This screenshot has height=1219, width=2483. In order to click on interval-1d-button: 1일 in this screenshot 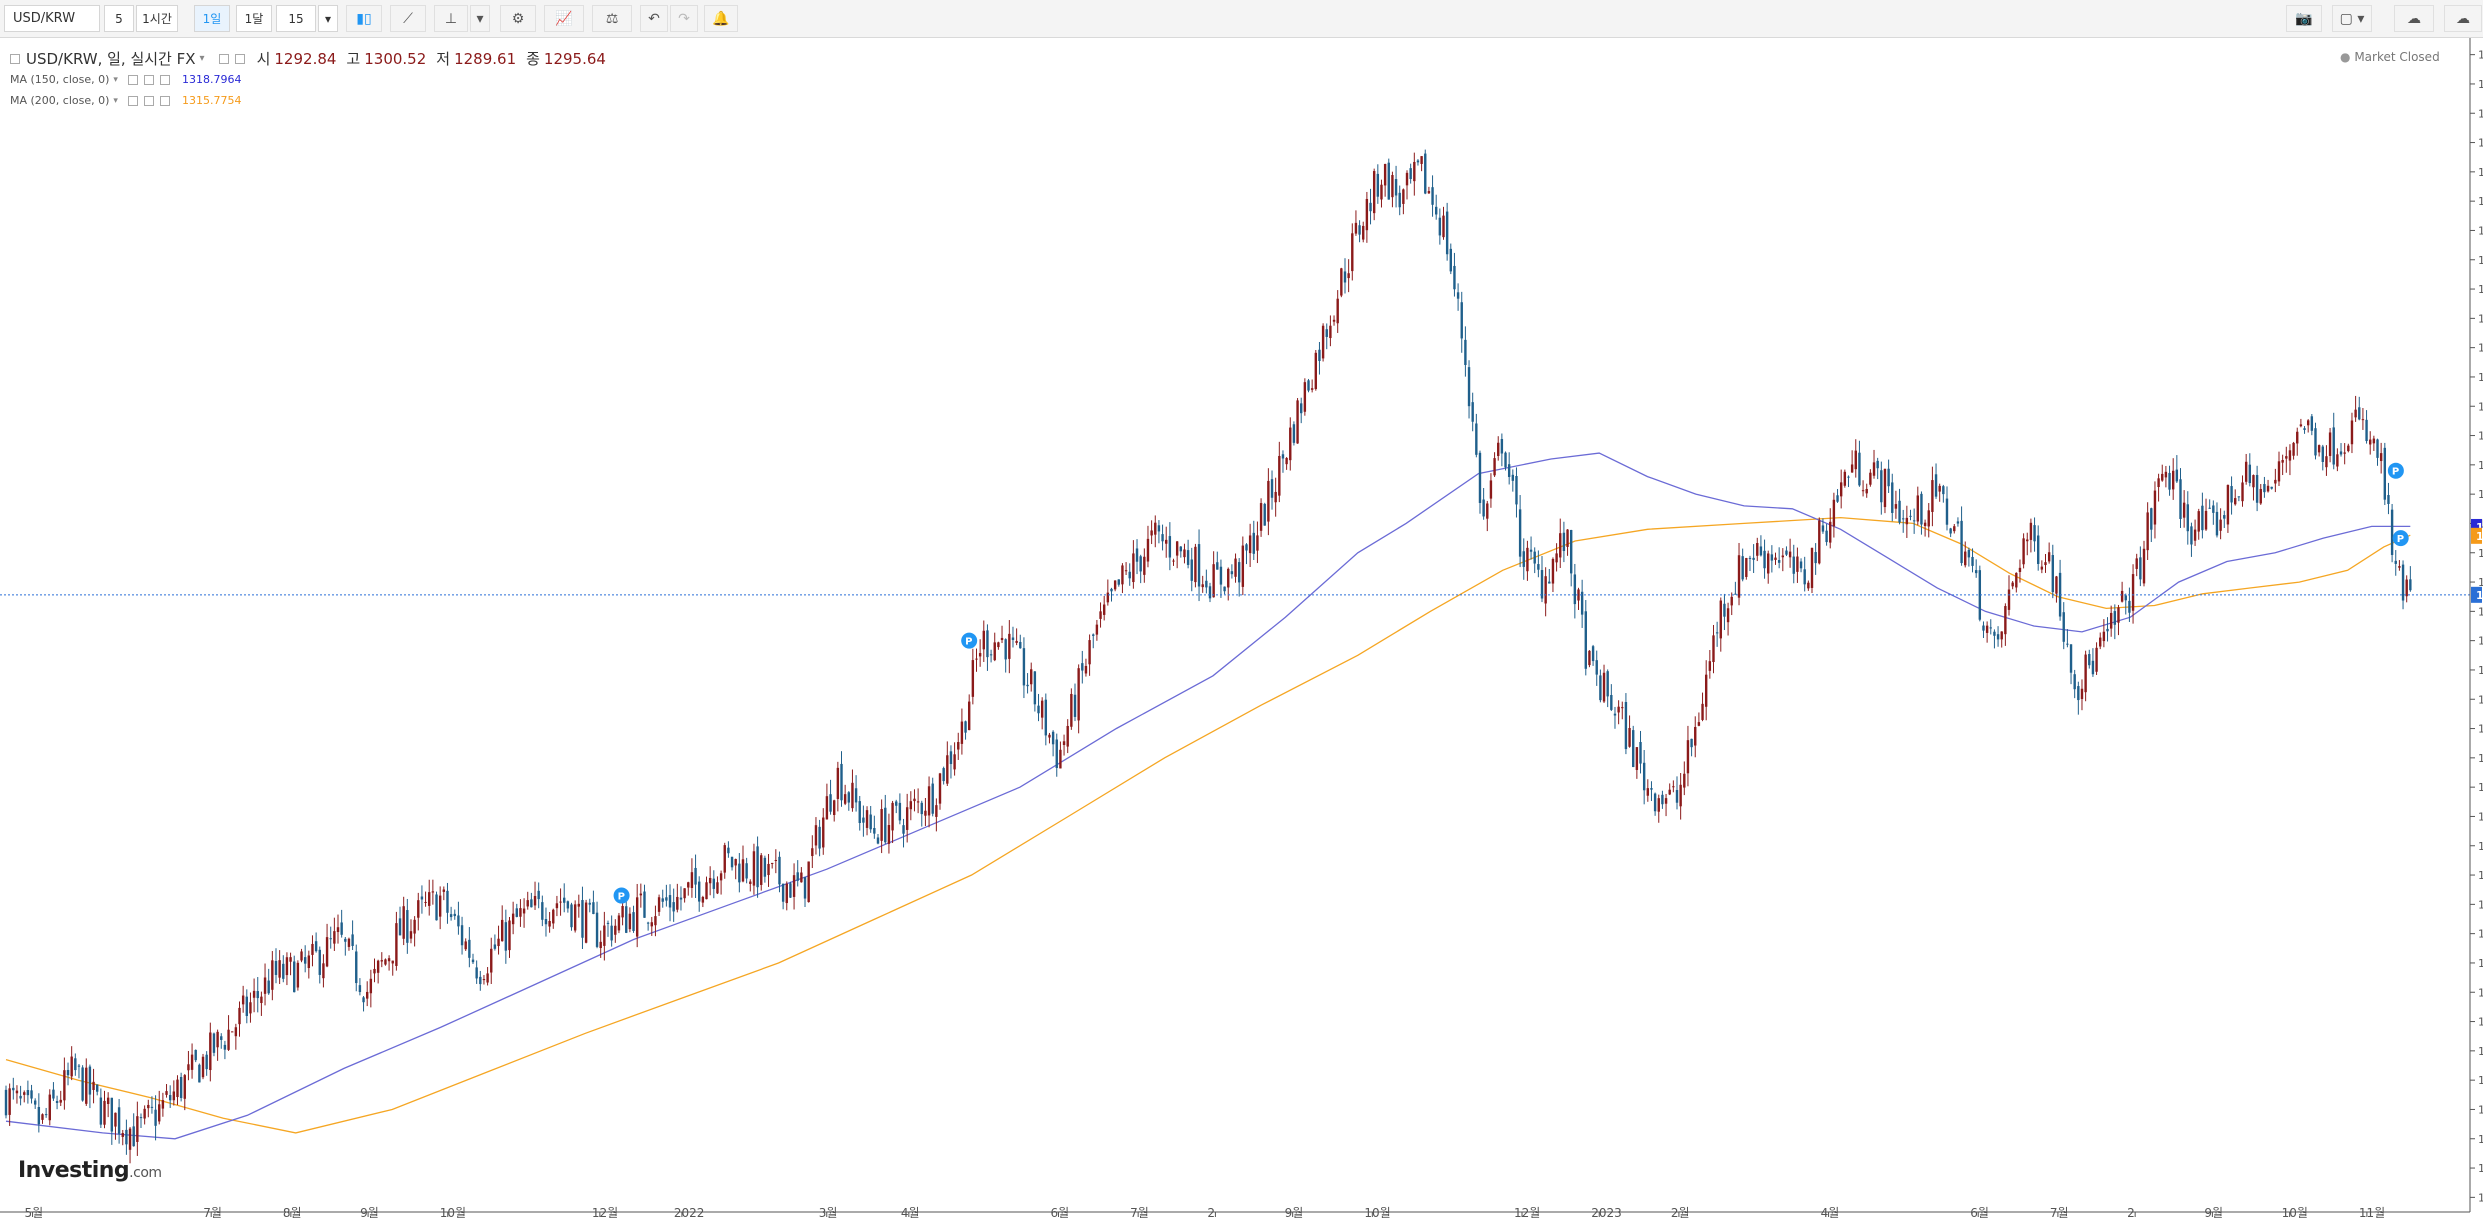, I will do `click(212, 18)`.